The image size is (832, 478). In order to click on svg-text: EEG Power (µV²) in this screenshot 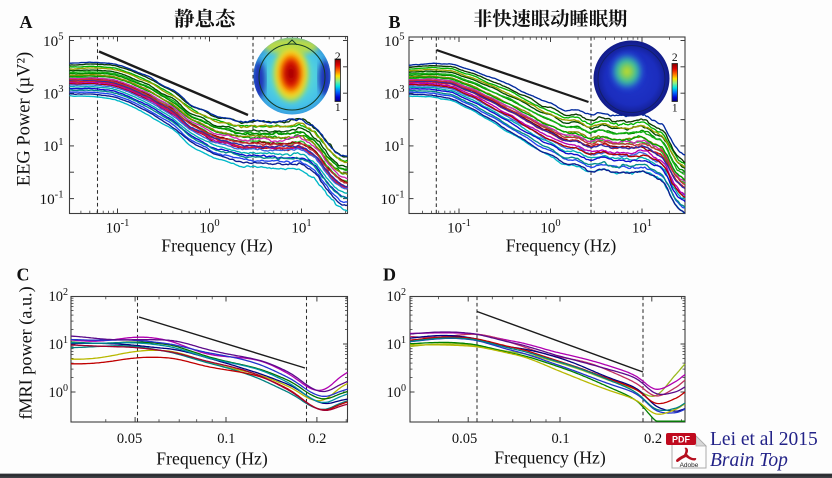, I will do `click(25, 119)`.